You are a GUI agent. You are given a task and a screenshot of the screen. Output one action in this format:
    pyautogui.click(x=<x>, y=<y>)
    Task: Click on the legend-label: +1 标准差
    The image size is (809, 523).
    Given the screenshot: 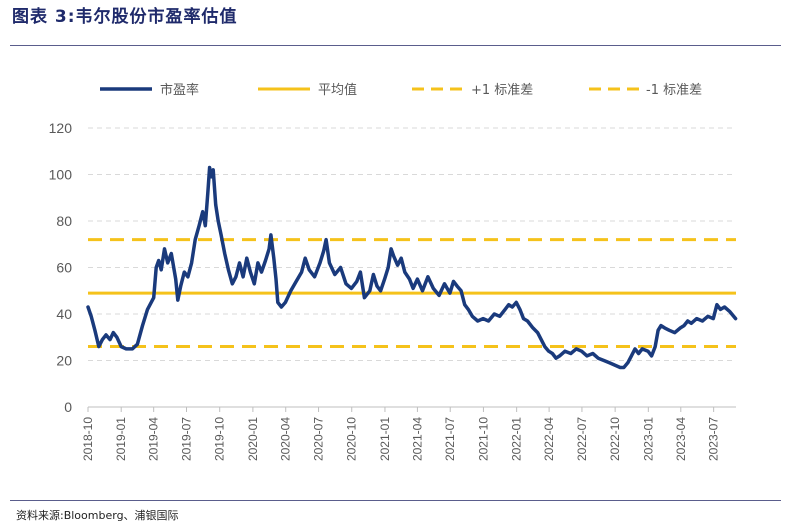 What is the action you would take?
    pyautogui.click(x=502, y=90)
    